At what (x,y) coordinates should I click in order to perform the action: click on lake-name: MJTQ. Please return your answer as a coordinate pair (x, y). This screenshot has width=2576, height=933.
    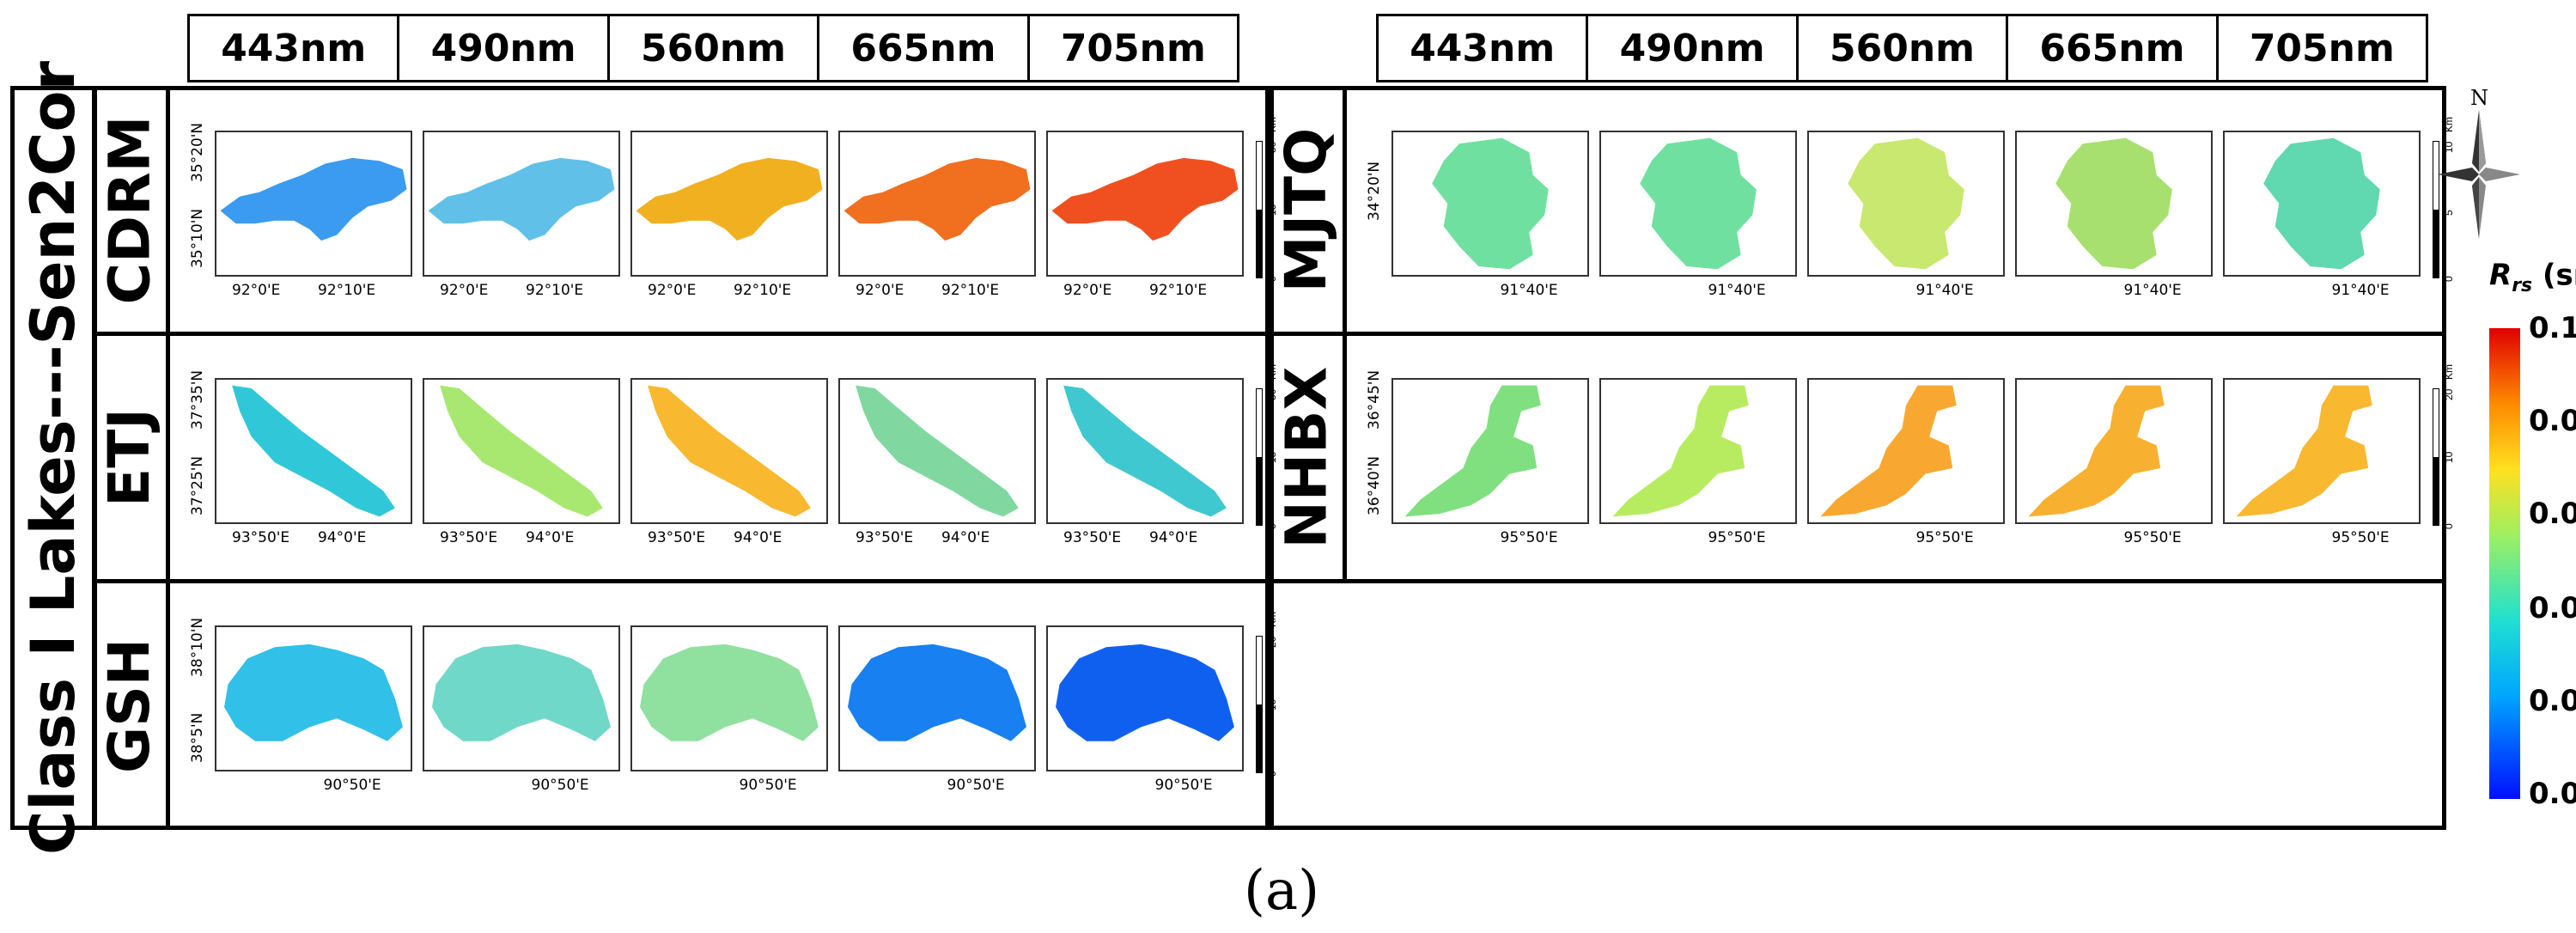
    Looking at the image, I should click on (1306, 209).